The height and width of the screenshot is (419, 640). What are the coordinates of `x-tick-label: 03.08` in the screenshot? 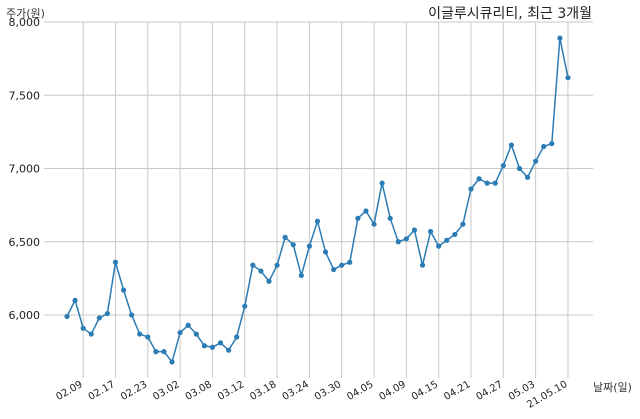 It's located at (199, 391).